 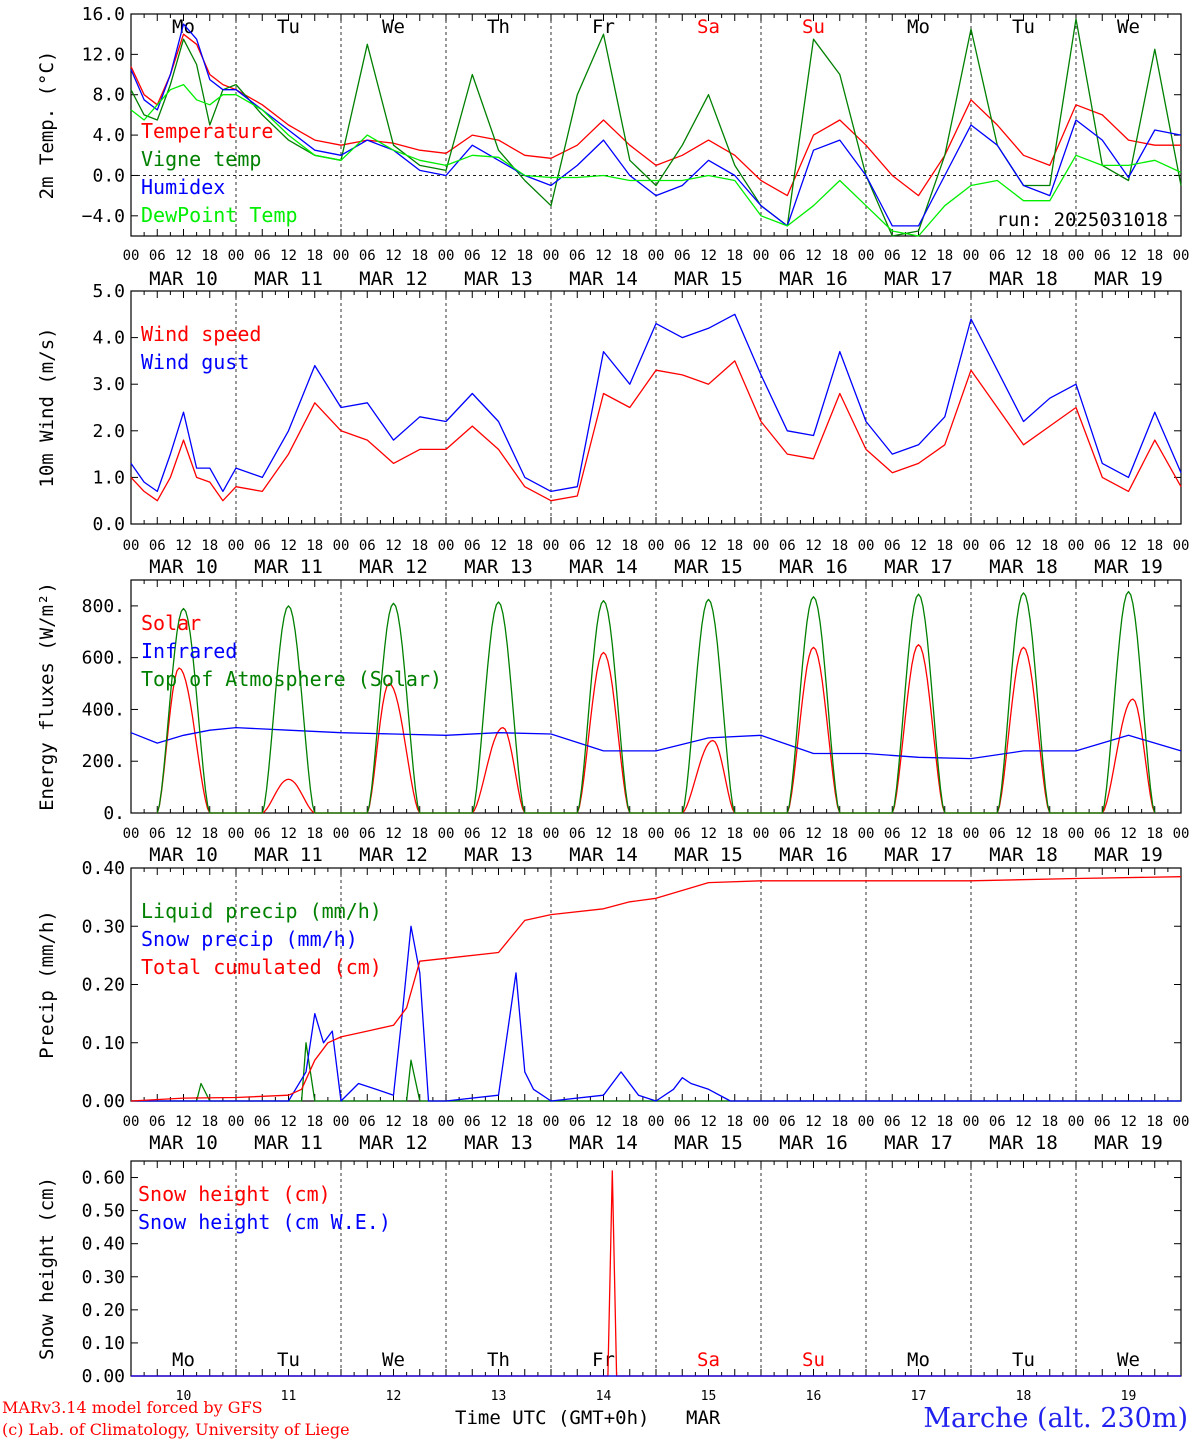 What do you see at coordinates (103, 985) in the screenshot?
I see `y-tick-label: 0.20` at bounding box center [103, 985].